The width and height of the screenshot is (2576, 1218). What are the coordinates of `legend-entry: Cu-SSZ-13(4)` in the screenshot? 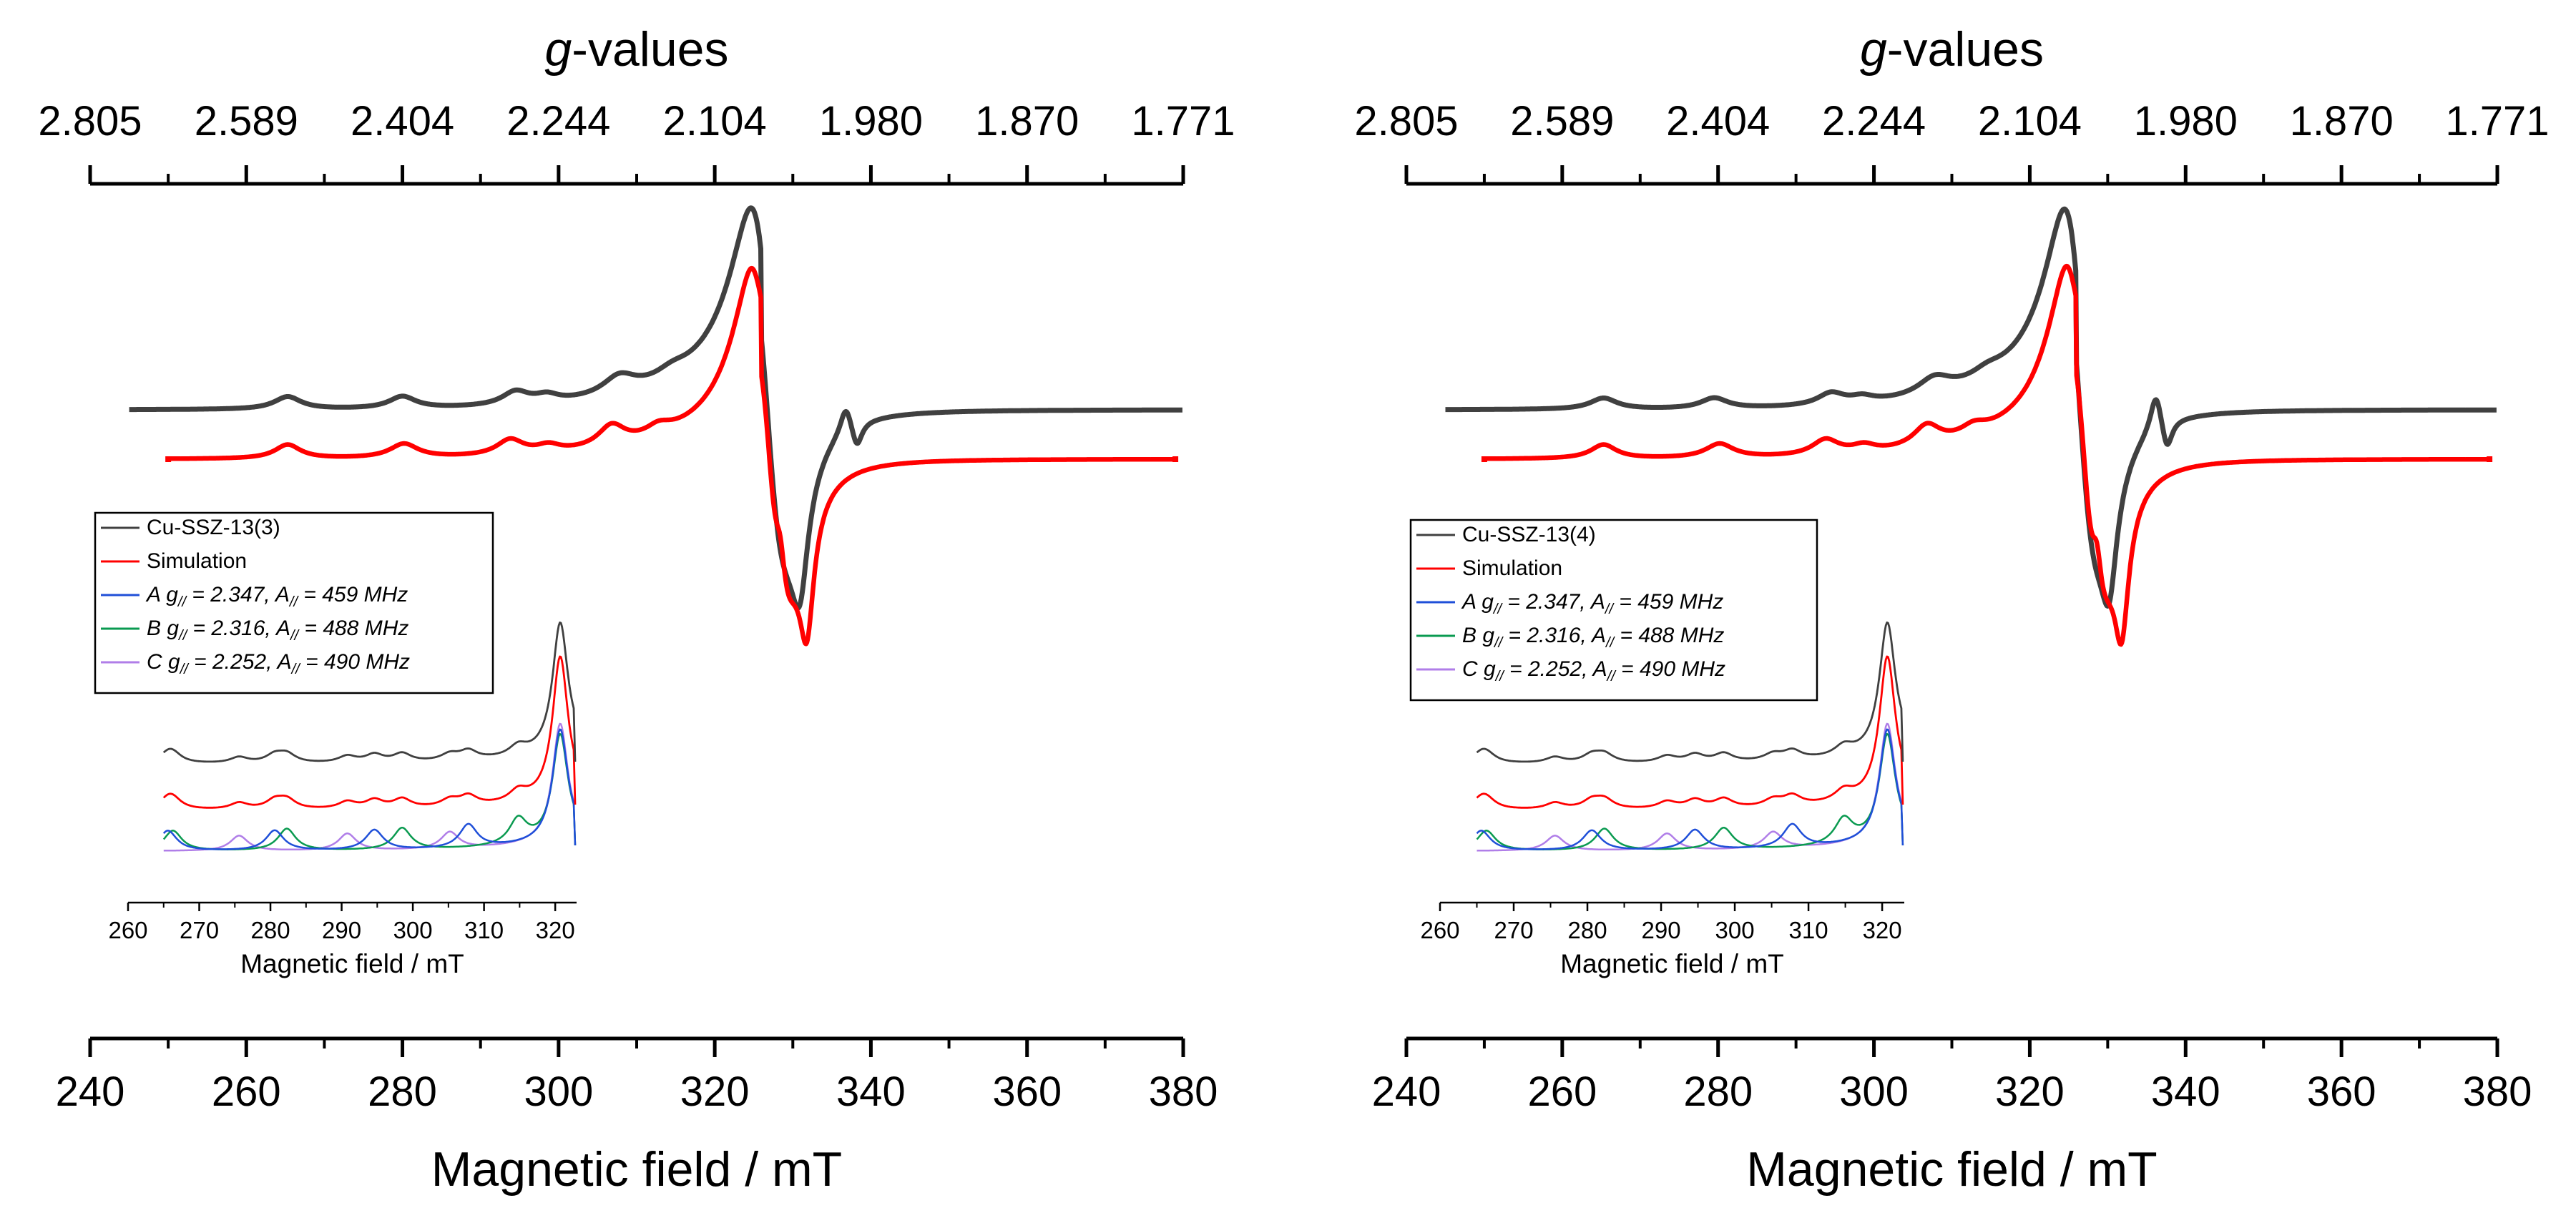 It's located at (1529, 534).